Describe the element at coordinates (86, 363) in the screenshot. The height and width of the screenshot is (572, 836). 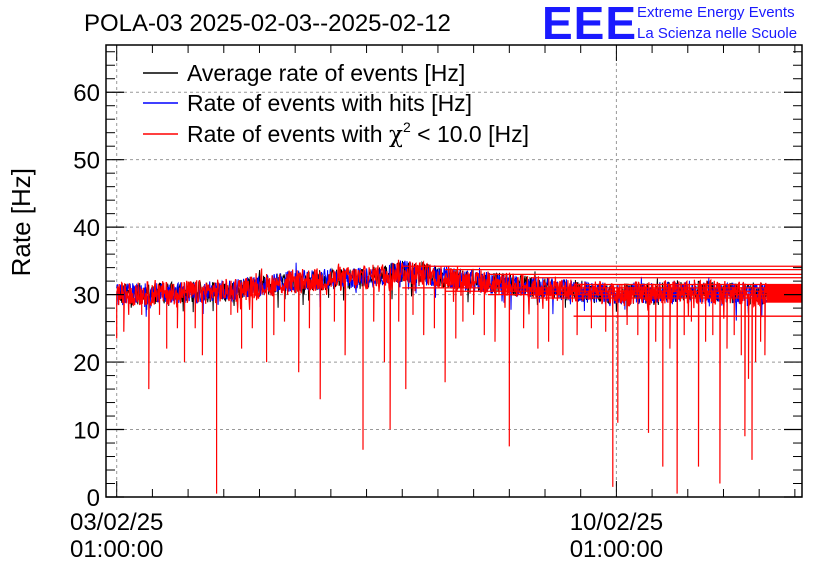
I see `y-tick-label: 20` at that location.